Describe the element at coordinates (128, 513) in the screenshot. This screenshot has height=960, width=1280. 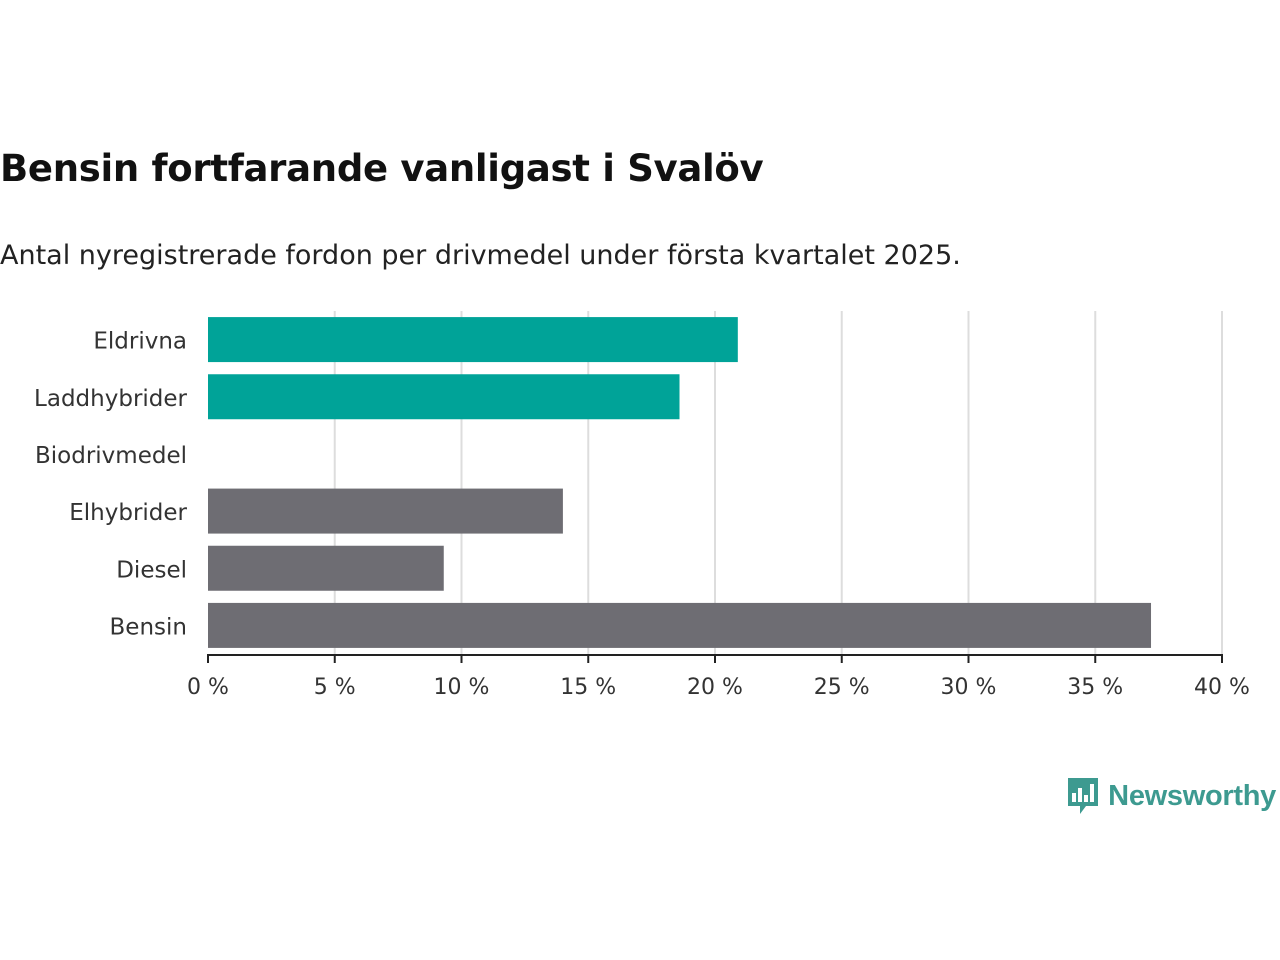
I see `category-label-elhybrider: Elhybrider` at that location.